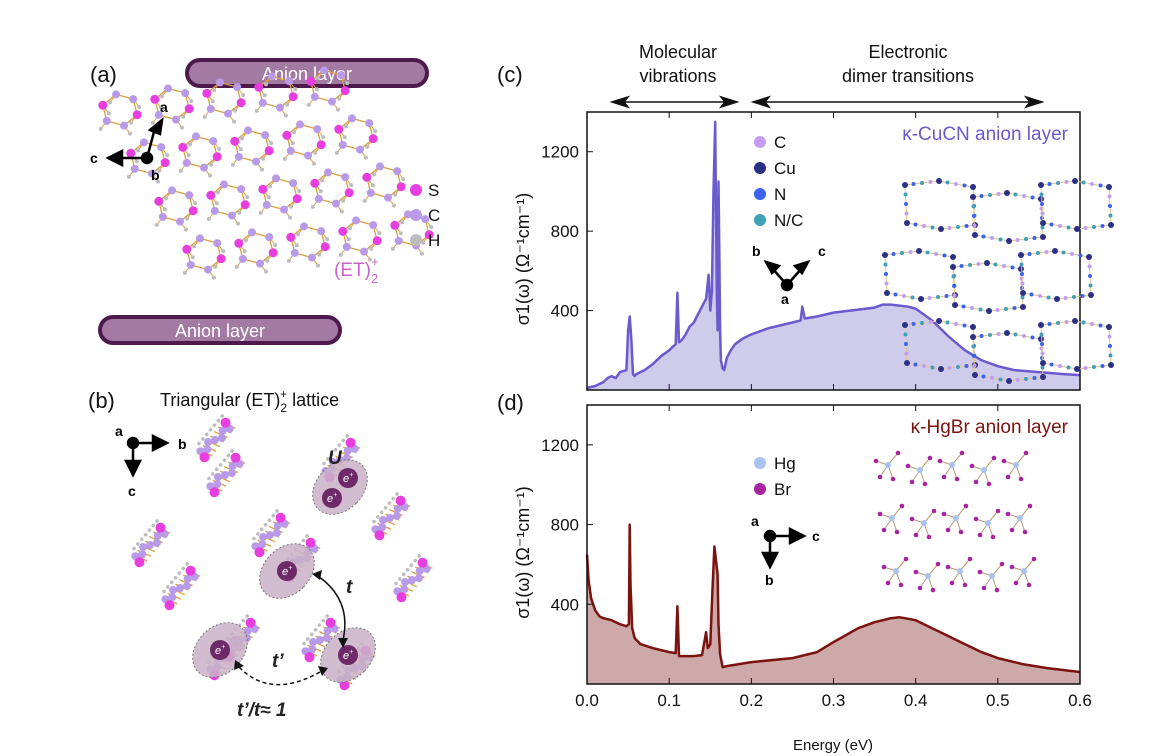  I want to click on header-molecular-2: vibrations, so click(677, 76).